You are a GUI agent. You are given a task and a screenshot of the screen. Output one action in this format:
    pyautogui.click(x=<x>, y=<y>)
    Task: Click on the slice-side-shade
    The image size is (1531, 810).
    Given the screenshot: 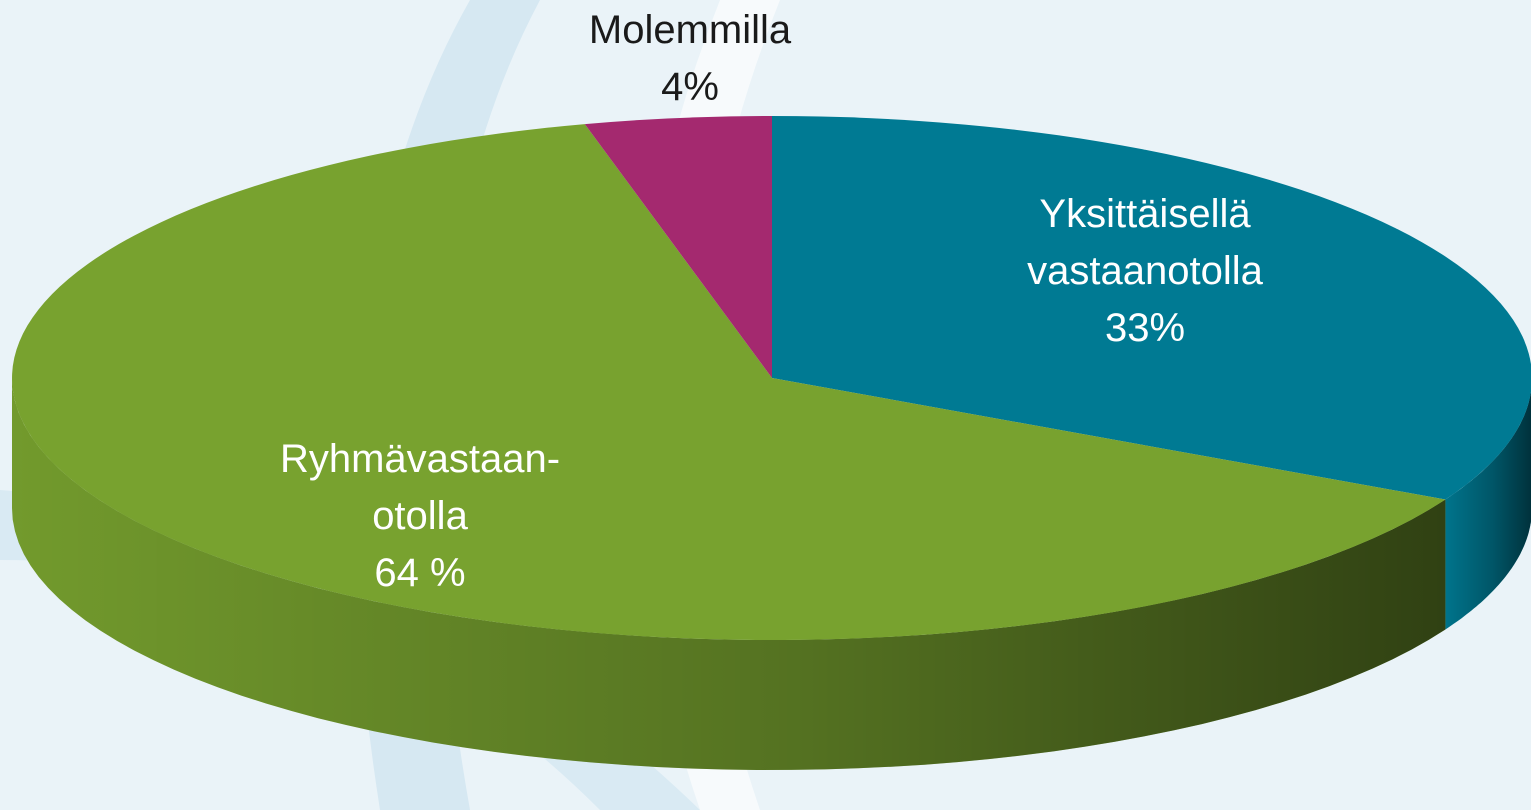 What is the action you would take?
    pyautogui.click(x=1488, y=510)
    